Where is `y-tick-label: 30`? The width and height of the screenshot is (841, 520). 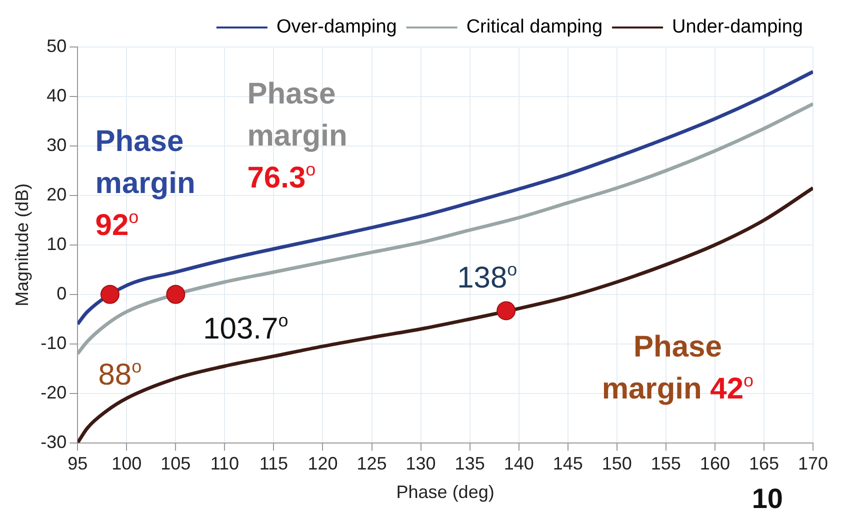 y-tick-label: 30 is located at coordinates (56, 144).